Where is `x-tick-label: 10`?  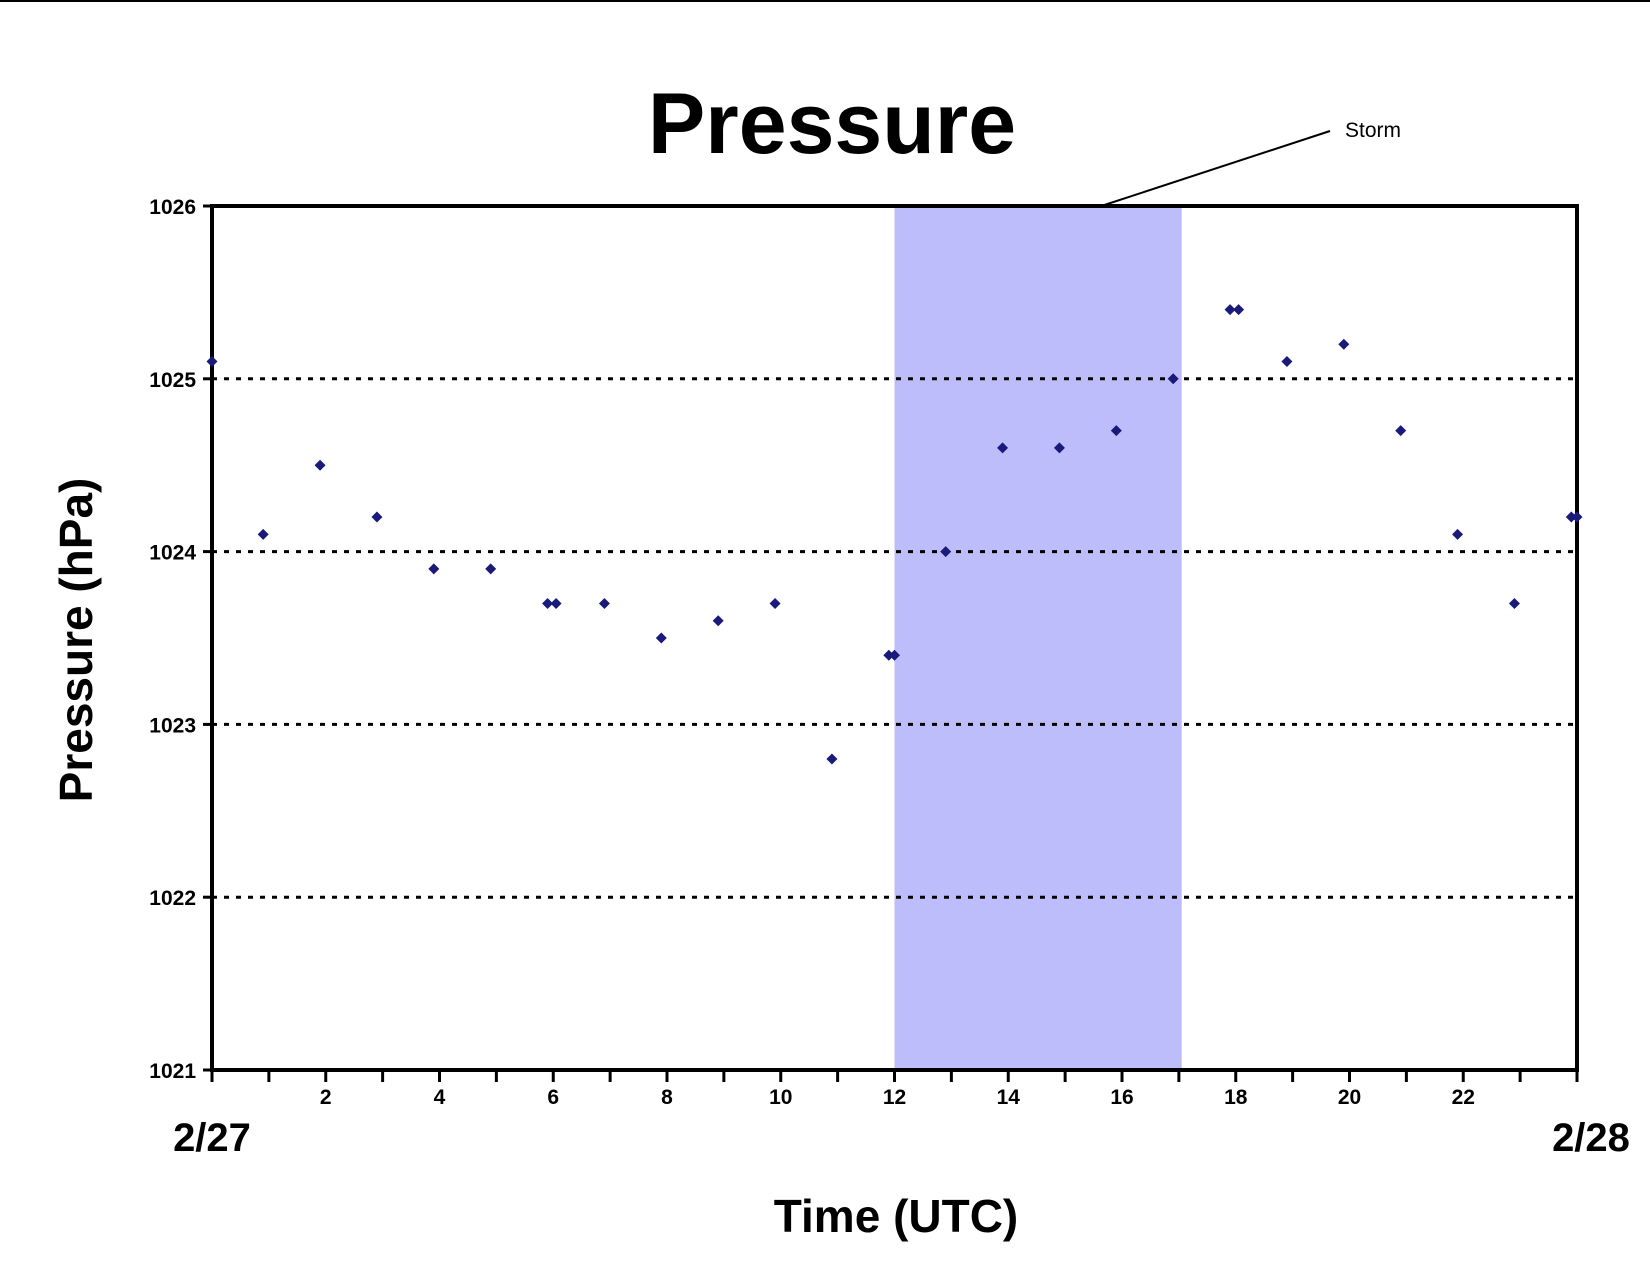
x-tick-label: 10 is located at coordinates (780, 1097).